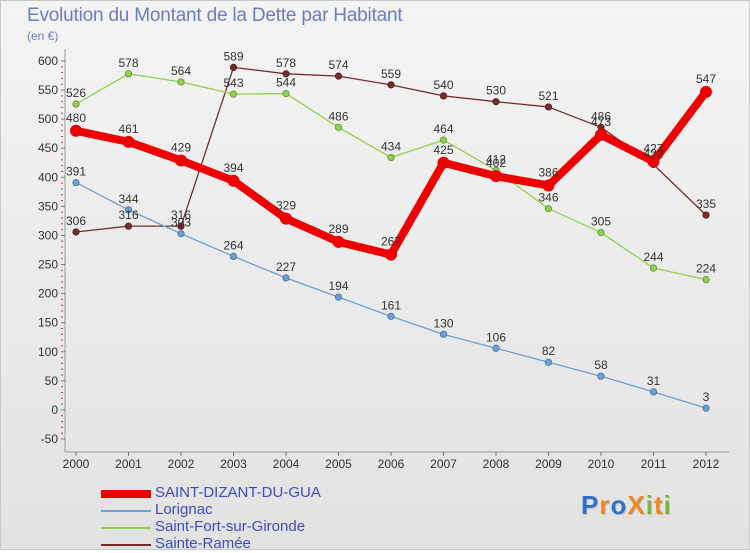  Describe the element at coordinates (443, 464) in the screenshot. I see `x-tick-label: 2007` at that location.